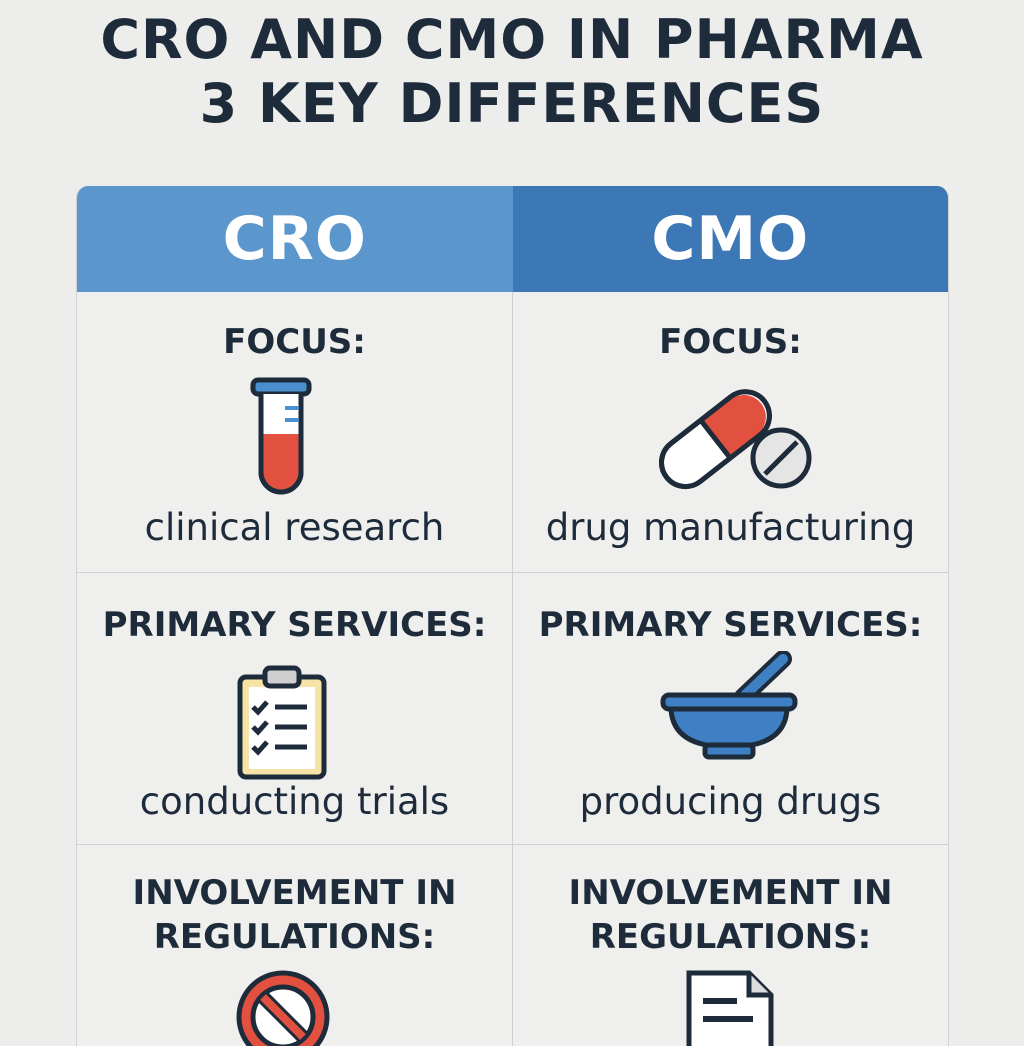 The height and width of the screenshot is (1046, 1024). What do you see at coordinates (283, 1008) in the screenshot?
I see `prohibited-icon` at bounding box center [283, 1008].